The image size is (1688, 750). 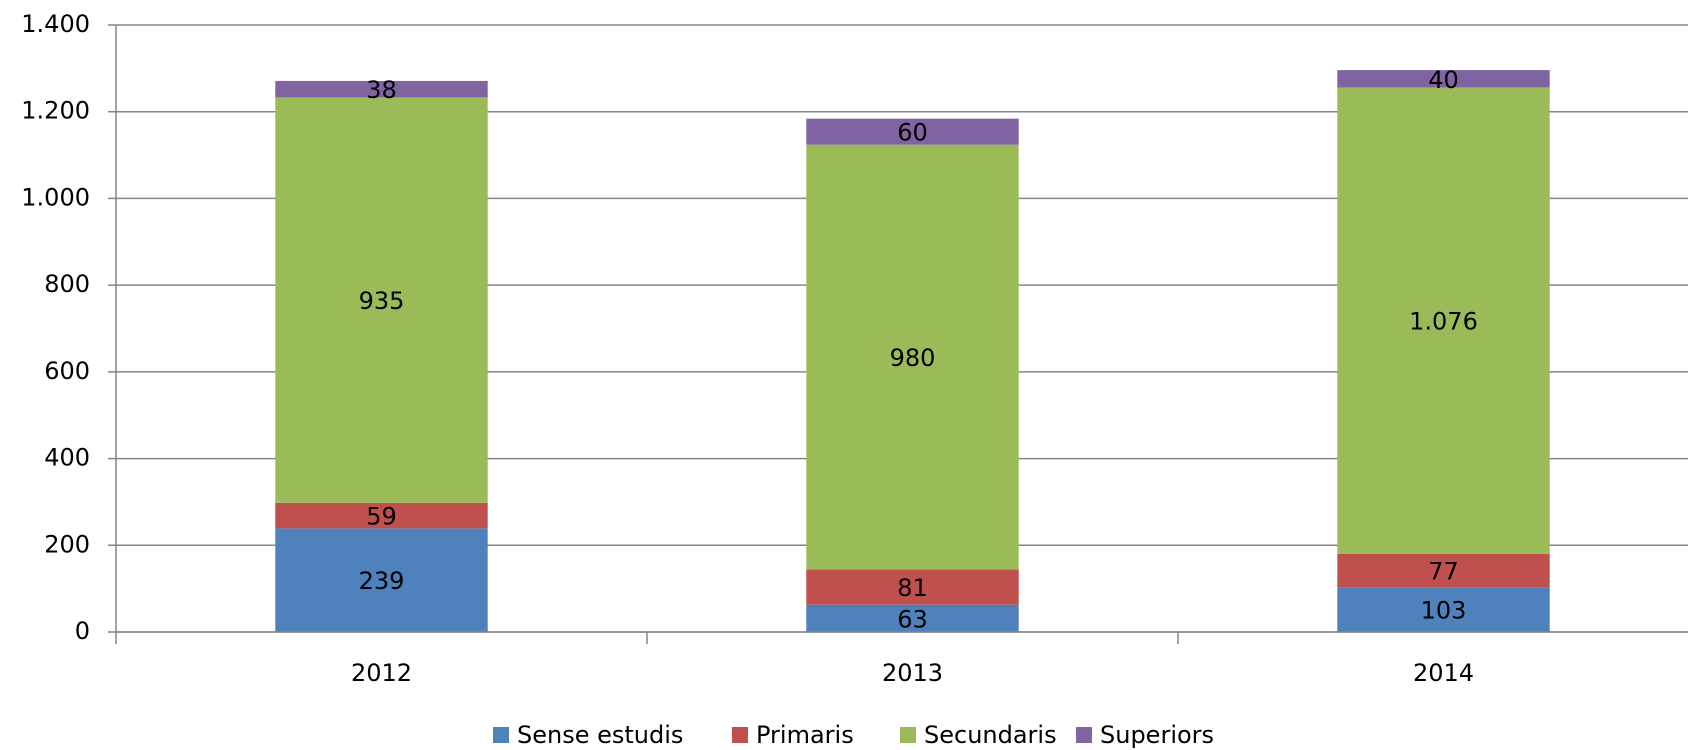 I want to click on data-label: 63, so click(x=912, y=619).